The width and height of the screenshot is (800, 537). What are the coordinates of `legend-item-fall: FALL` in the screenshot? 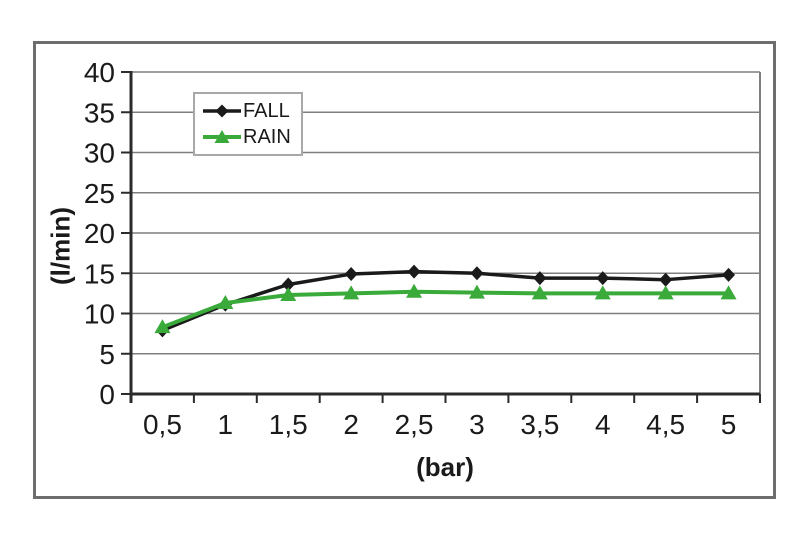 It's located at (251, 111).